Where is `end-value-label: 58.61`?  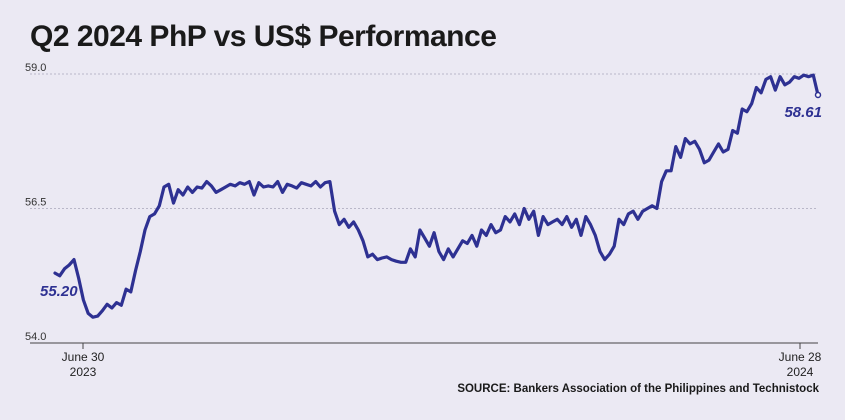
end-value-label: 58.61 is located at coordinates (803, 112).